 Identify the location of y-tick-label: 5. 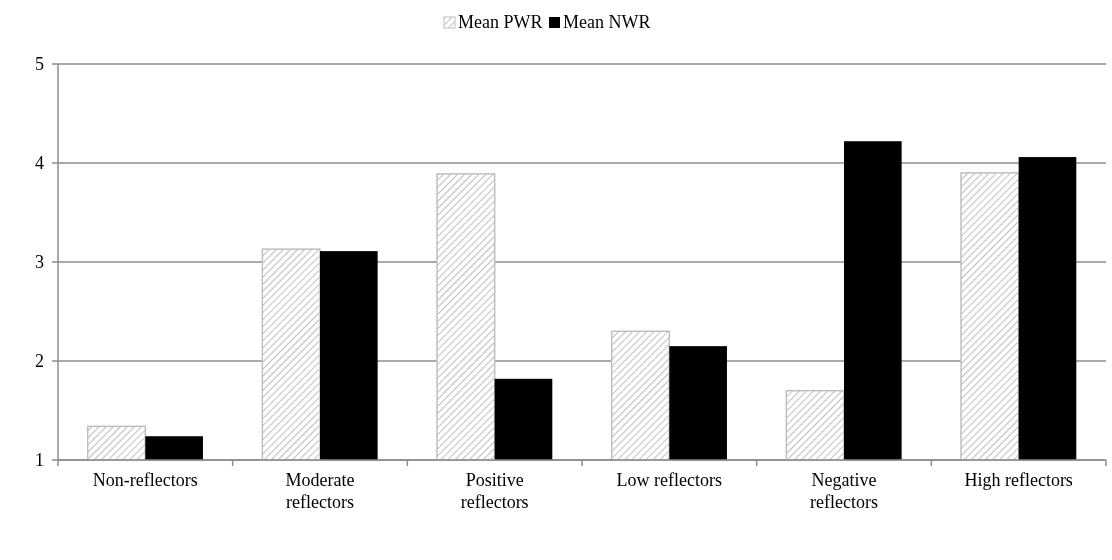
(39, 64).